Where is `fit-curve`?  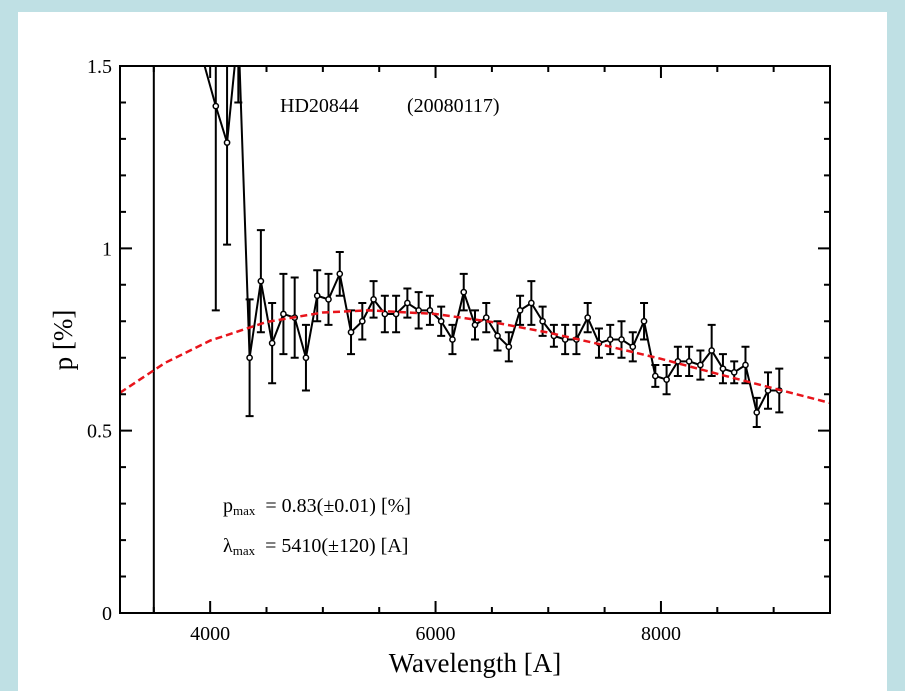
fit-curve is located at coordinates (475, 357).